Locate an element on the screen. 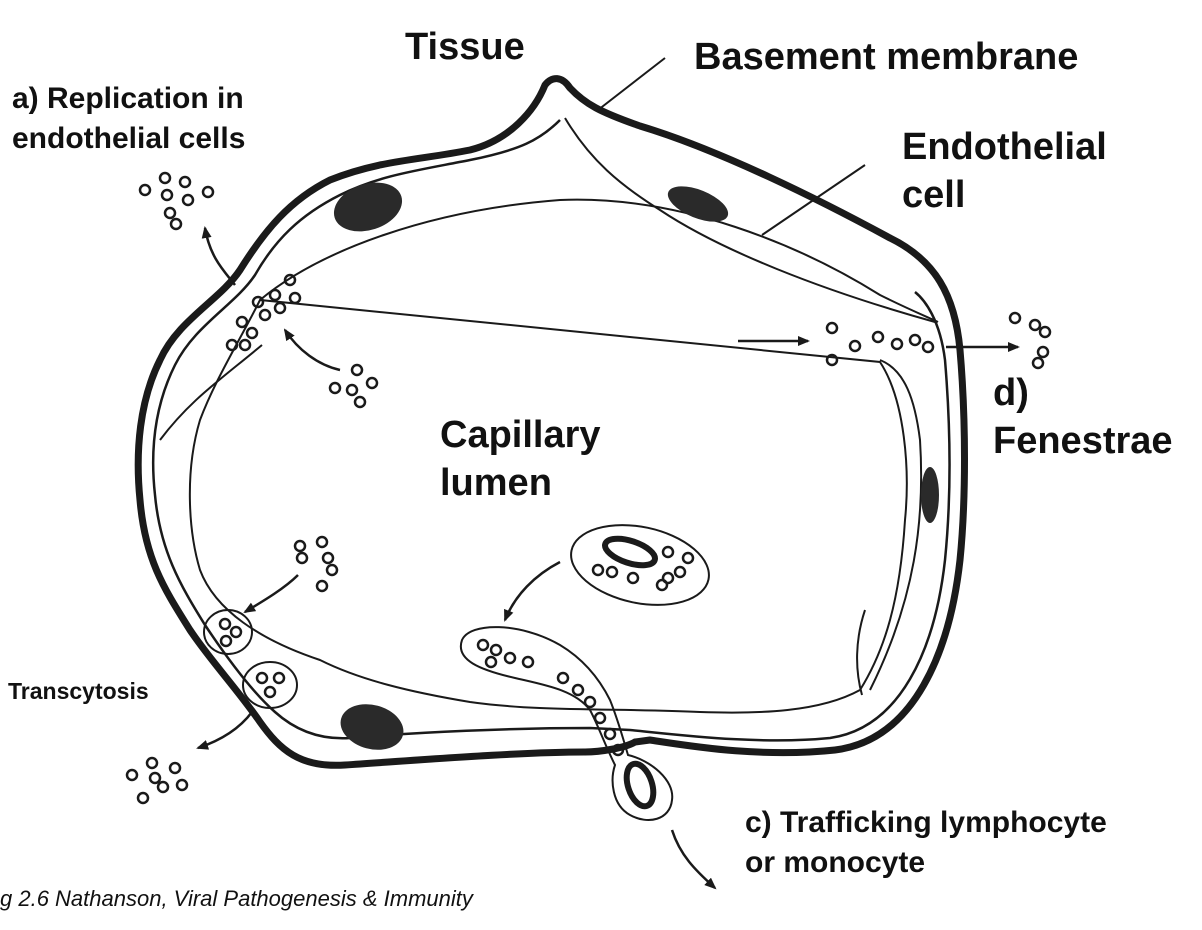 The height and width of the screenshot is (930, 1202). label-fenestrae-line2: Fenestrae is located at coordinates (1083, 441).